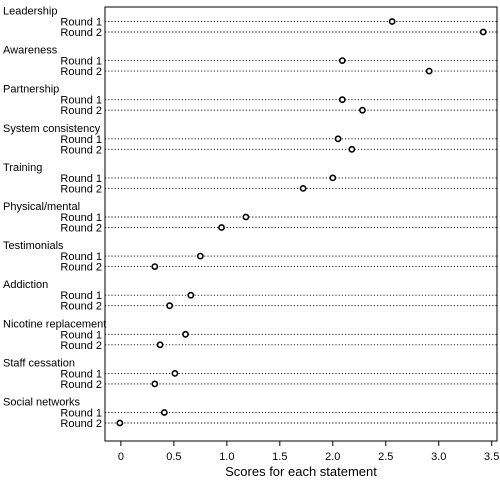 This screenshot has width=500, height=480. What do you see at coordinates (279, 457) in the screenshot?
I see `x-tick-label: 1.5` at bounding box center [279, 457].